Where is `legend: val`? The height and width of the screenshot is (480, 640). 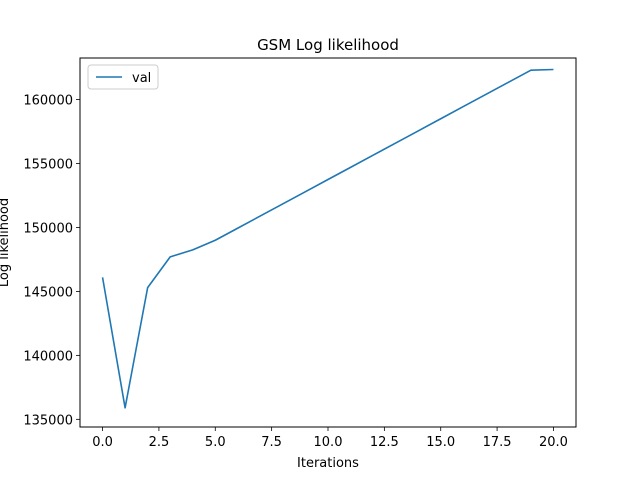 legend: val is located at coordinates (123, 77).